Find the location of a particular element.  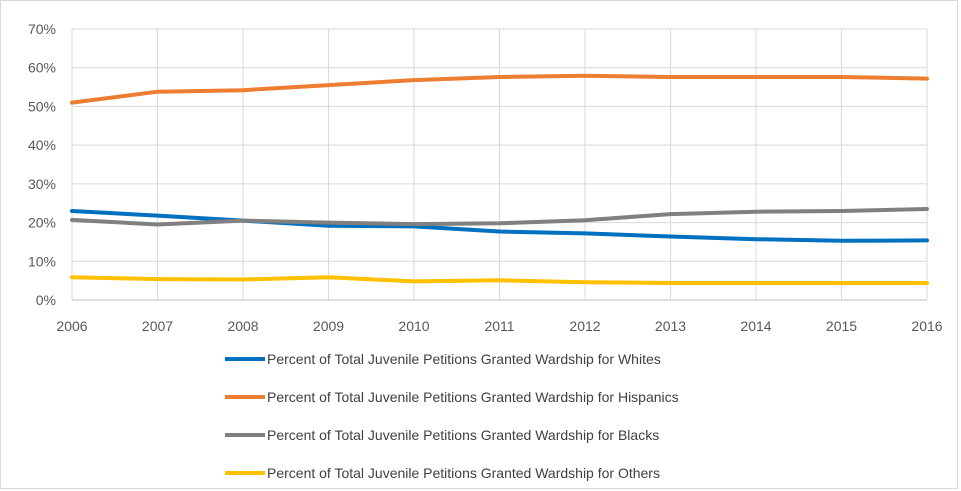

y-tick-label: 40% is located at coordinates (42, 145).